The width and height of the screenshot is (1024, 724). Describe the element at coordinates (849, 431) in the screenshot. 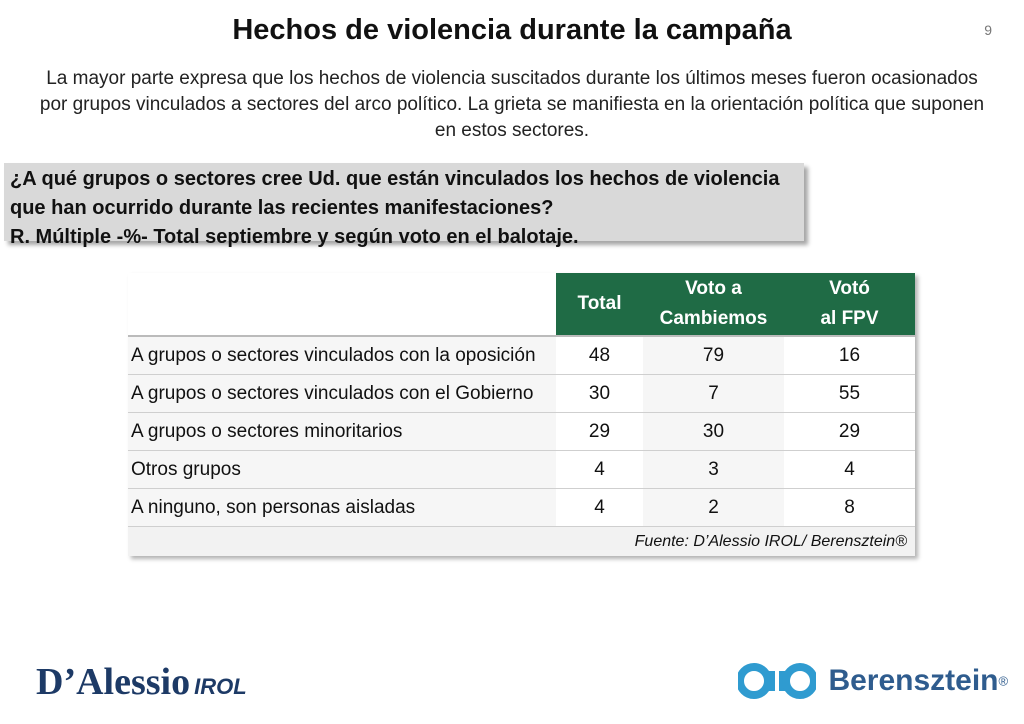

I see `cell-fpv: 29` at that location.